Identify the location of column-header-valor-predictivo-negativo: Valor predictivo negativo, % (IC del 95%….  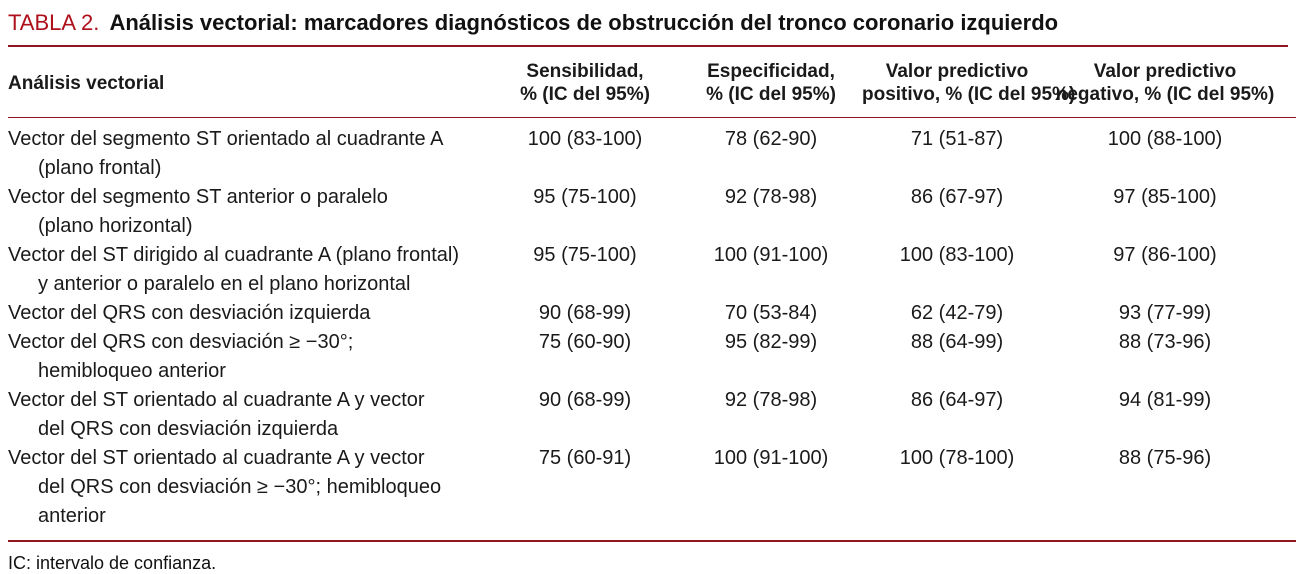
(1174, 82).